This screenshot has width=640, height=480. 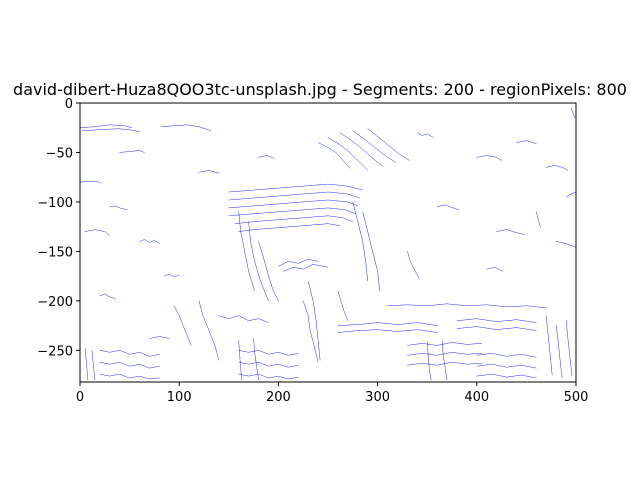 I want to click on x-tick-label: 0, so click(x=80, y=397).